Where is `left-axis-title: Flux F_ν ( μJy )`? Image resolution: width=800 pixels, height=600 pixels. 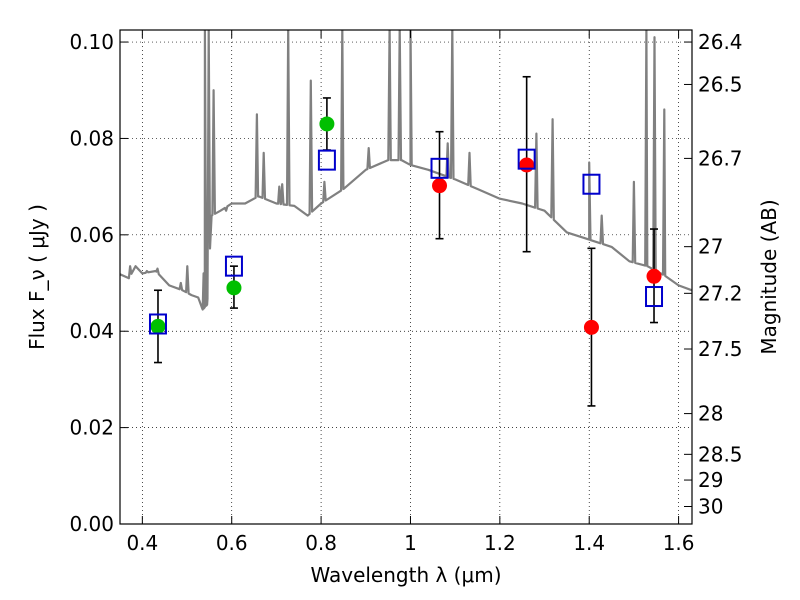
left-axis-title: Flux F_ν ( μJy ) is located at coordinates (37, 277).